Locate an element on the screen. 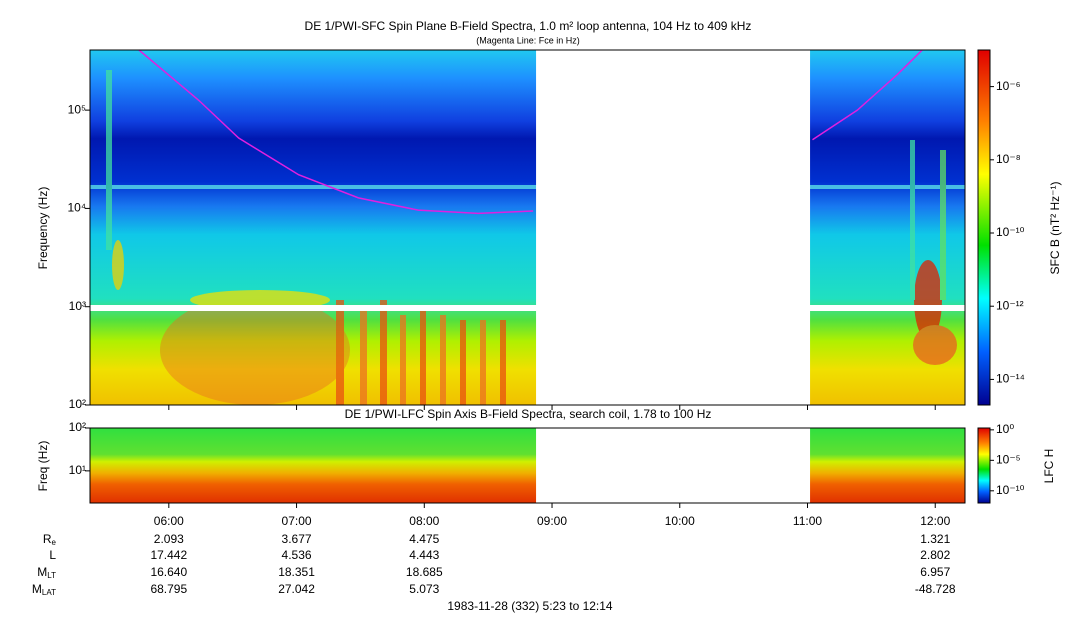 The height and width of the screenshot is (620, 1083). ephemeris-value: 5.073 is located at coordinates (424, 589).